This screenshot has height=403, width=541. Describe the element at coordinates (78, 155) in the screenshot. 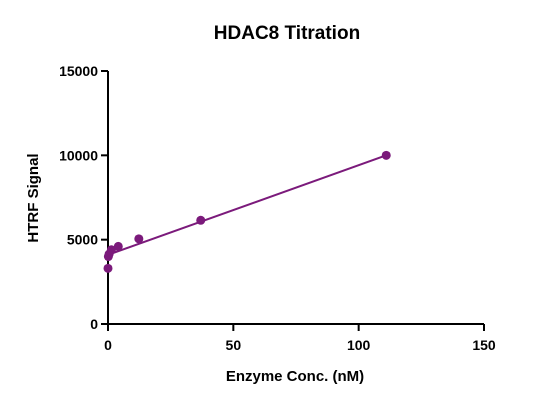

I see `y-tick-label: 10000` at that location.